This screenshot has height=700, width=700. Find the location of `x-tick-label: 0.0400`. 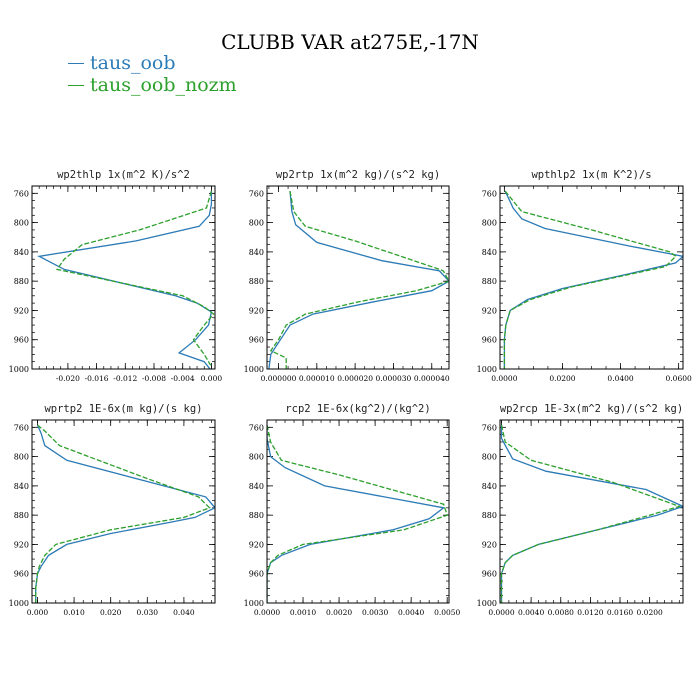

x-tick-label: 0.0400 is located at coordinates (620, 378).